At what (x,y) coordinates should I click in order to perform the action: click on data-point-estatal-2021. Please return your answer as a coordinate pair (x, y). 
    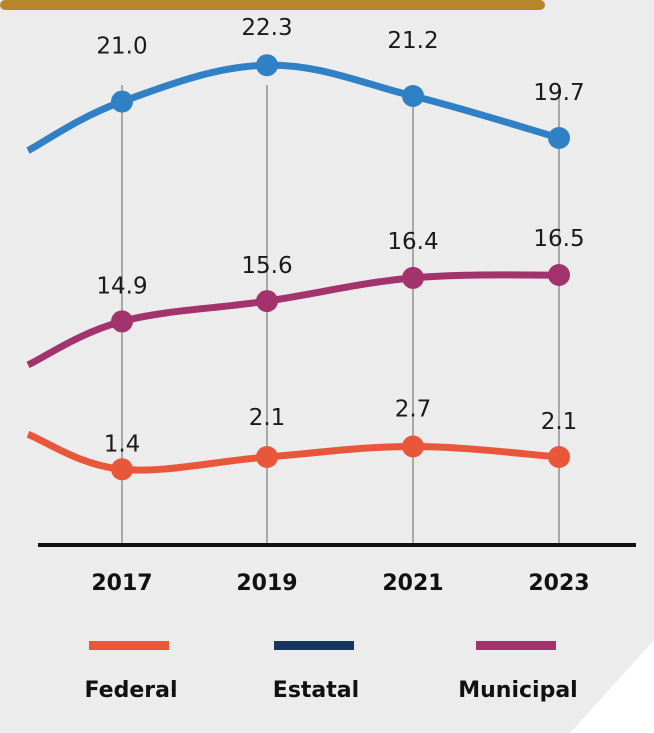
    Looking at the image, I should click on (413, 96).